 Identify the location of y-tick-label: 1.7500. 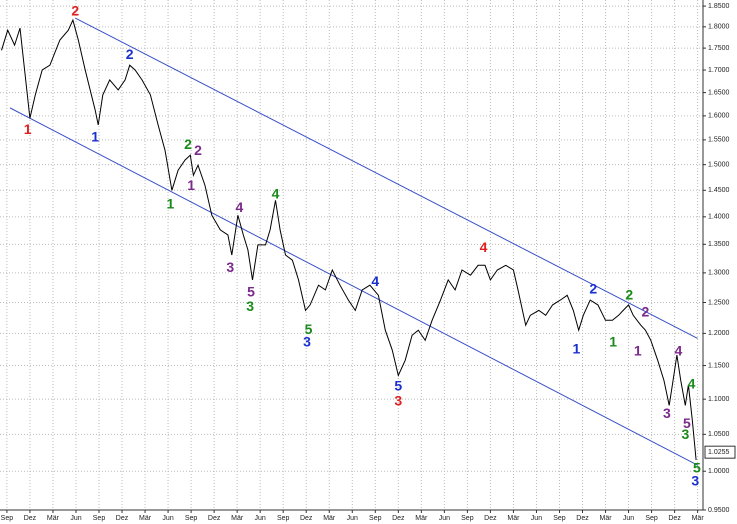
(719, 48).